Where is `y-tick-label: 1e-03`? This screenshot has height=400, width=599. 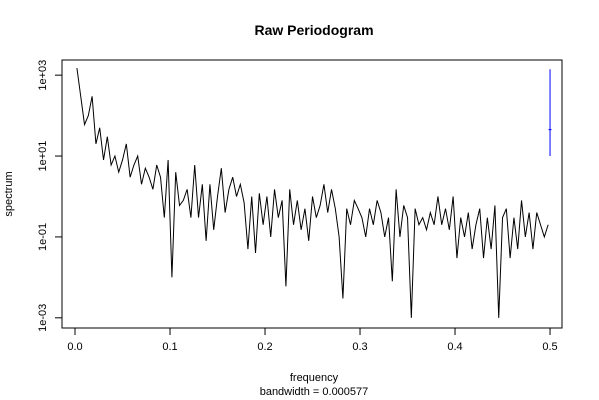 y-tick-label: 1e-03 is located at coordinates (43, 318).